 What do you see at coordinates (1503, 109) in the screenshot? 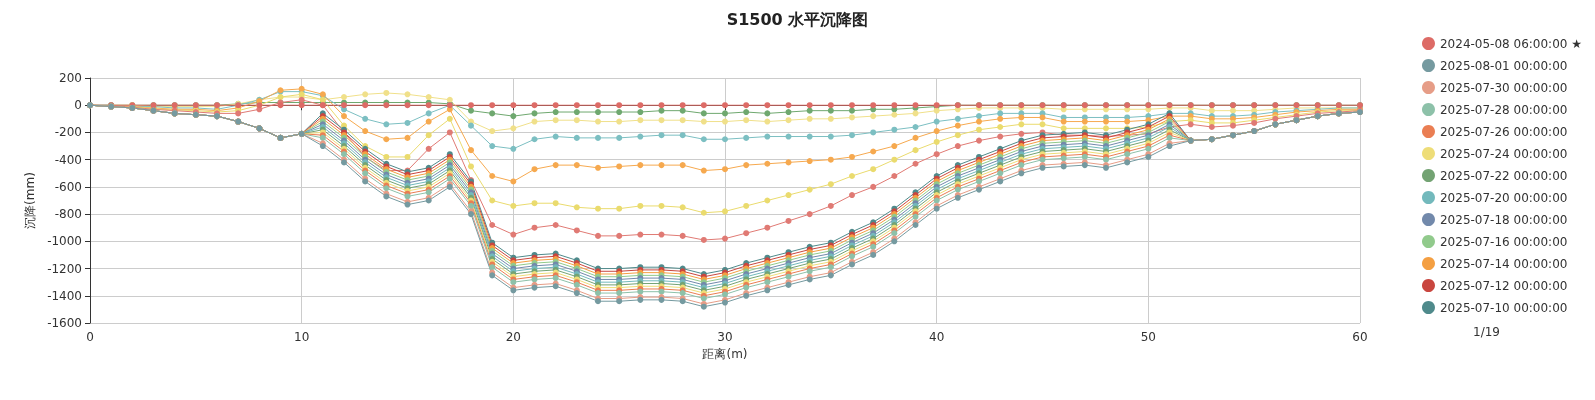
I see `legend-label: 2025-07-28 00:00:00` at bounding box center [1503, 109].